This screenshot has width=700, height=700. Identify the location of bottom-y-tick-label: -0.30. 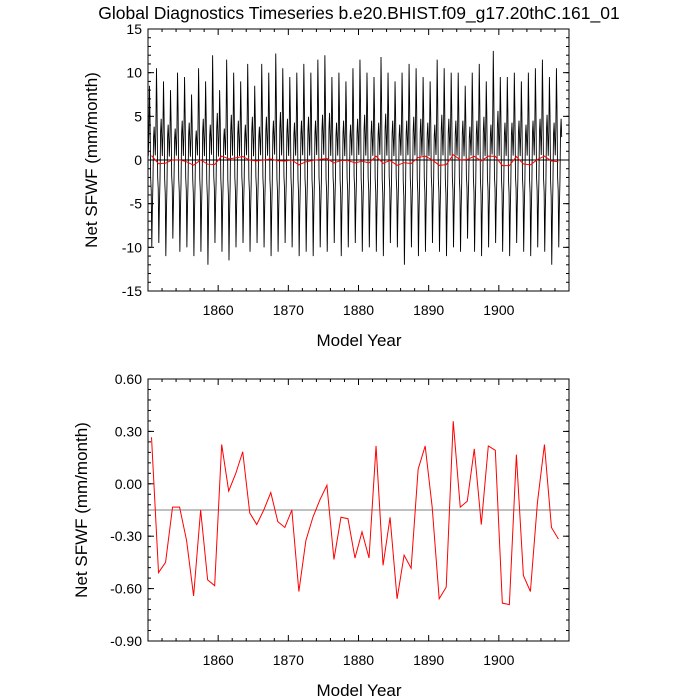
(126, 536).